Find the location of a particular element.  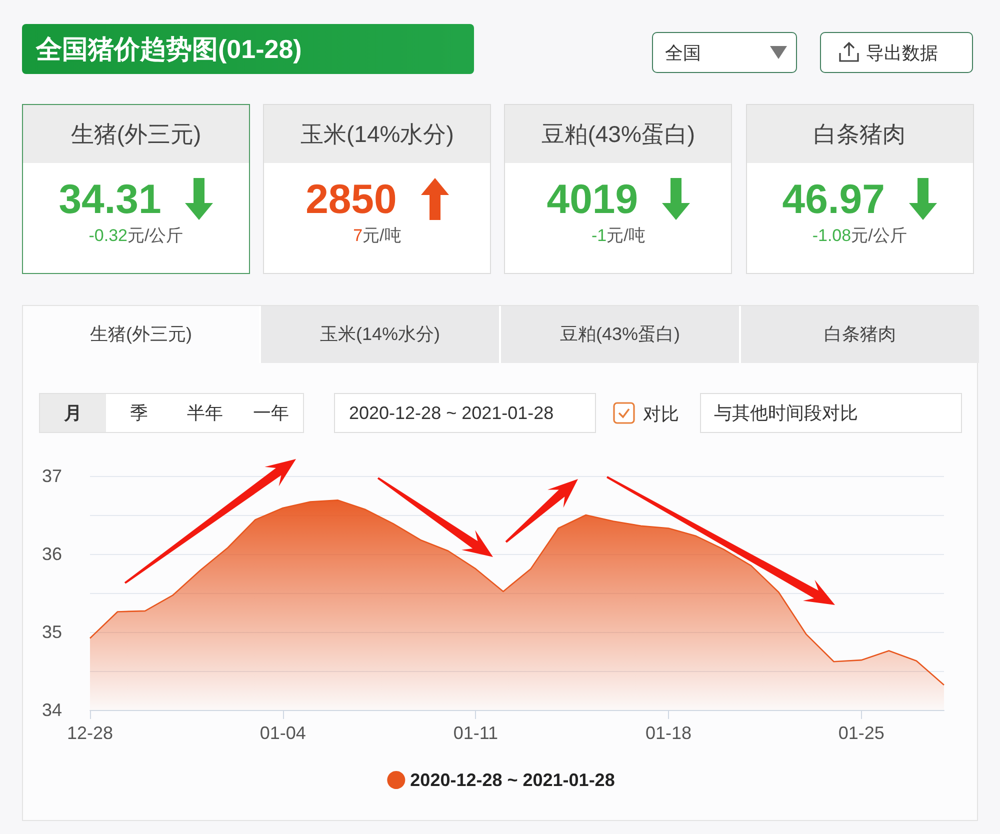

x-tick-label: 01-25 is located at coordinates (861, 733).